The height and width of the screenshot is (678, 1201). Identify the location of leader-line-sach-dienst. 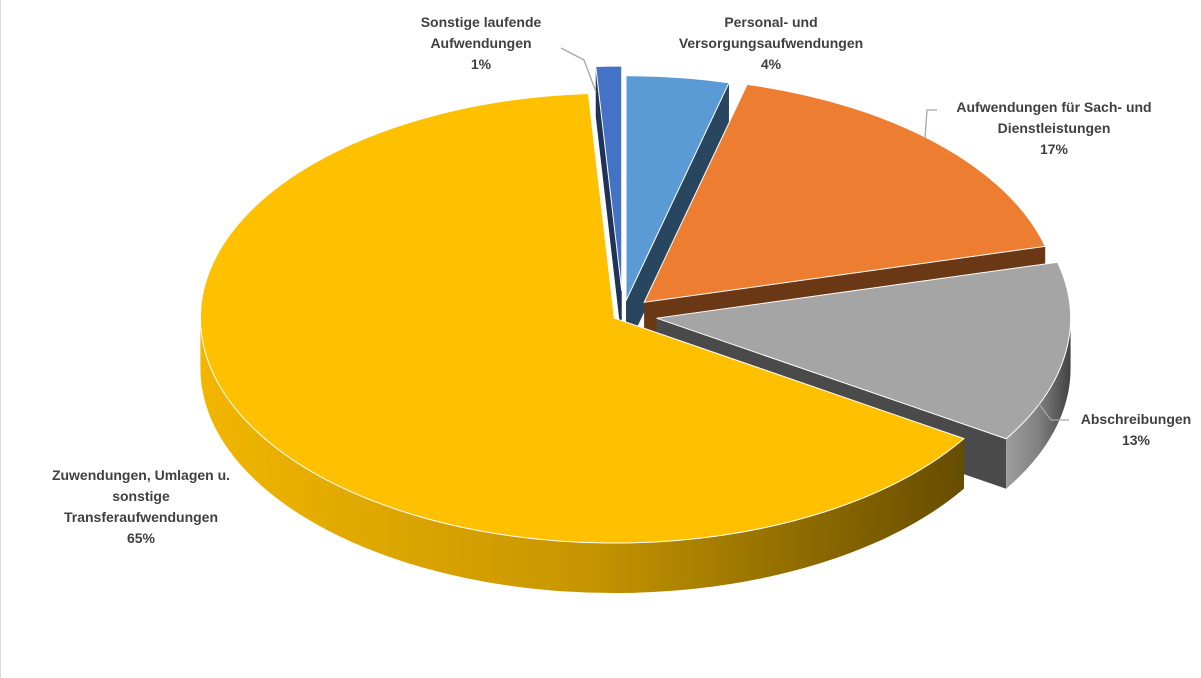
(930, 124).